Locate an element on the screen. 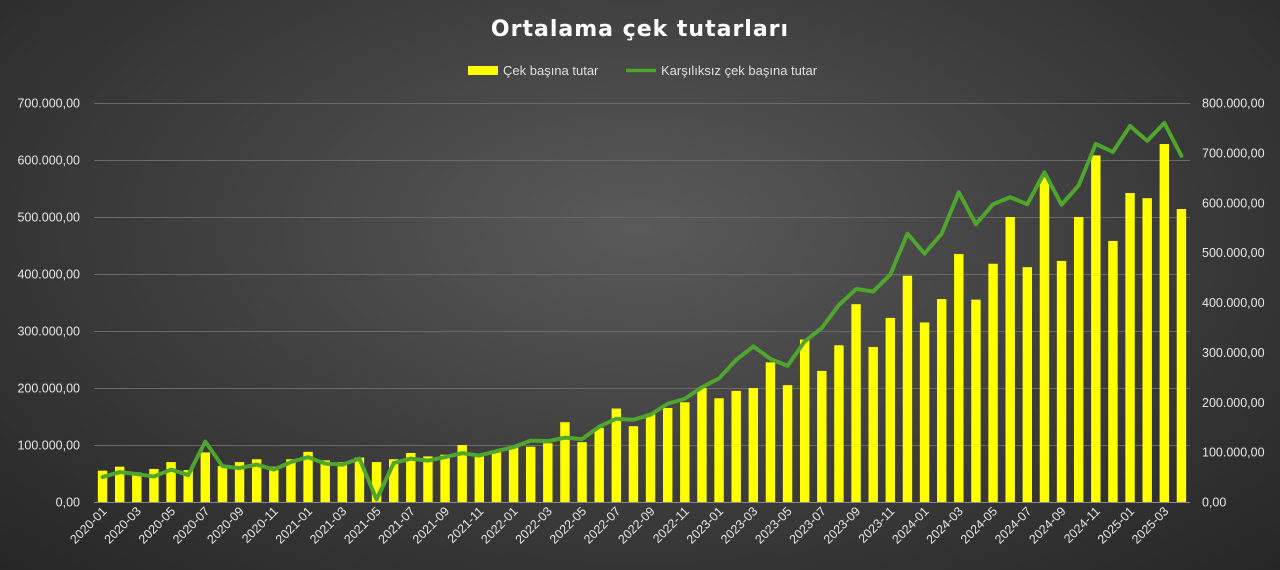 Image resolution: width=1280 pixels, height=570 pixels. x-tick-label: 2021-03 is located at coordinates (328, 525).